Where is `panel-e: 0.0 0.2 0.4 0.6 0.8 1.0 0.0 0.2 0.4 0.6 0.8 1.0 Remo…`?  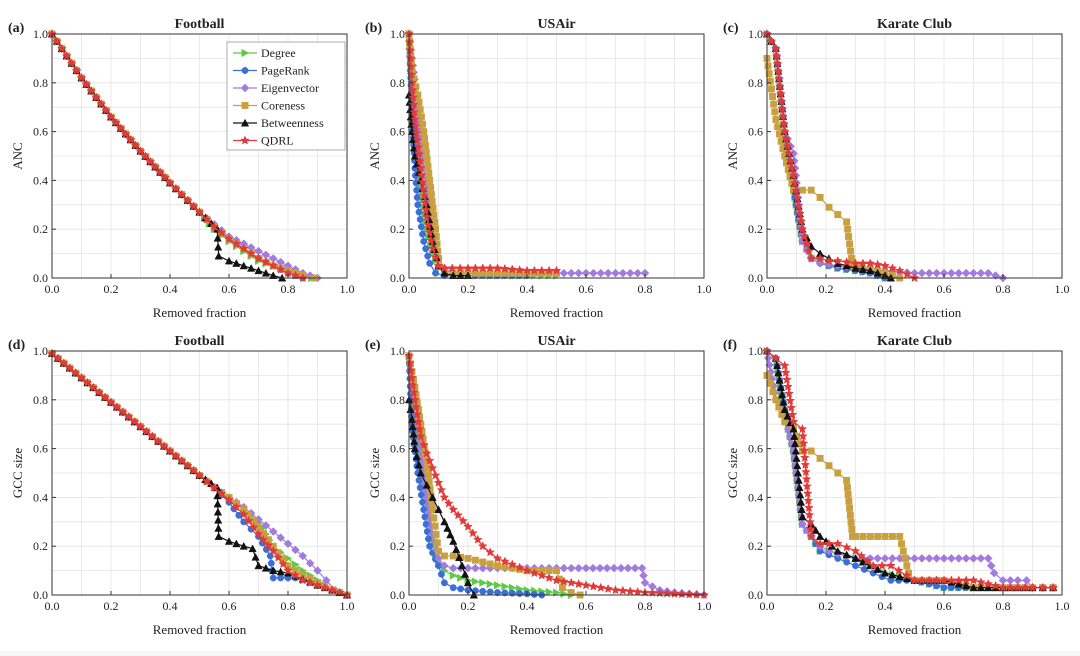
panel-e: 0.0 0.2 0.4 0.6 0.8 1.0 0.0 0.2 0.4 0.6 0.8 1.0 Remo… is located at coordinates (538, 485).